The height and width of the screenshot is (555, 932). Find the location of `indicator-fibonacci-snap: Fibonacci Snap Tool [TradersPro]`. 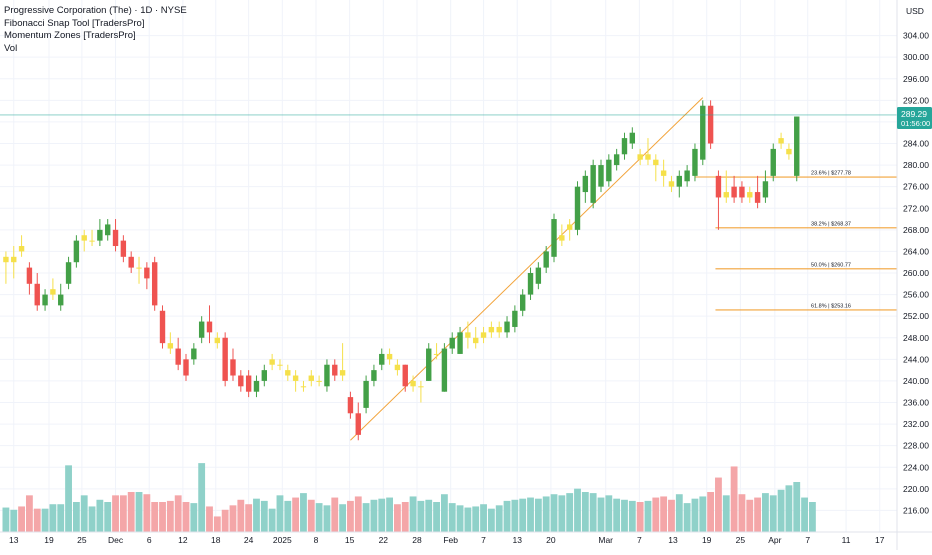

indicator-fibonacci-snap: Fibonacci Snap Tool [TradersPro] is located at coordinates (74, 23).